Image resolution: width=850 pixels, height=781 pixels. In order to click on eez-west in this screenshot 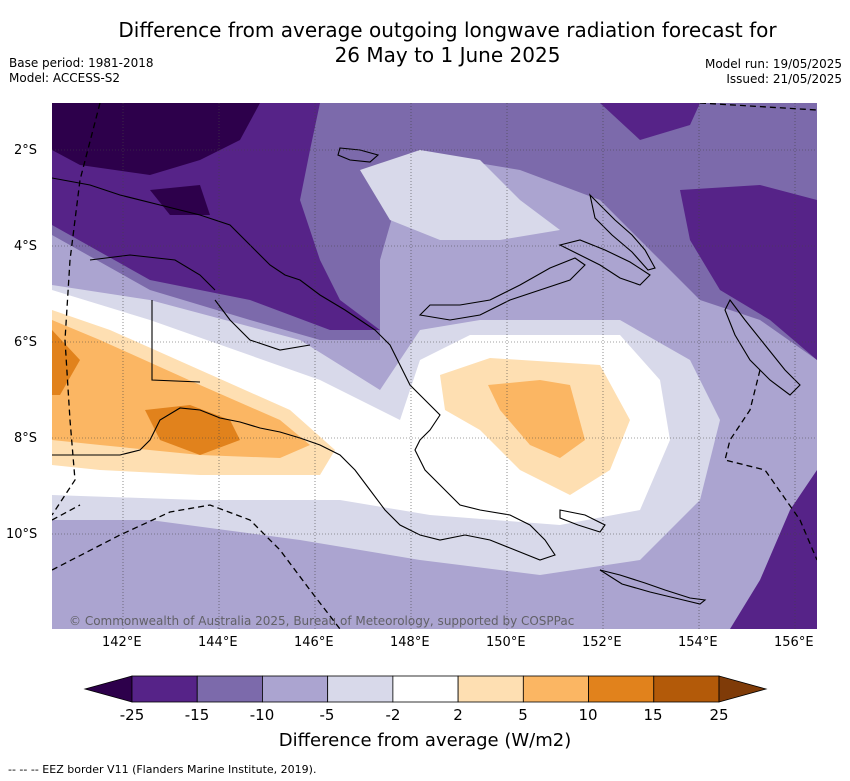, I will do `click(76, 309)`.